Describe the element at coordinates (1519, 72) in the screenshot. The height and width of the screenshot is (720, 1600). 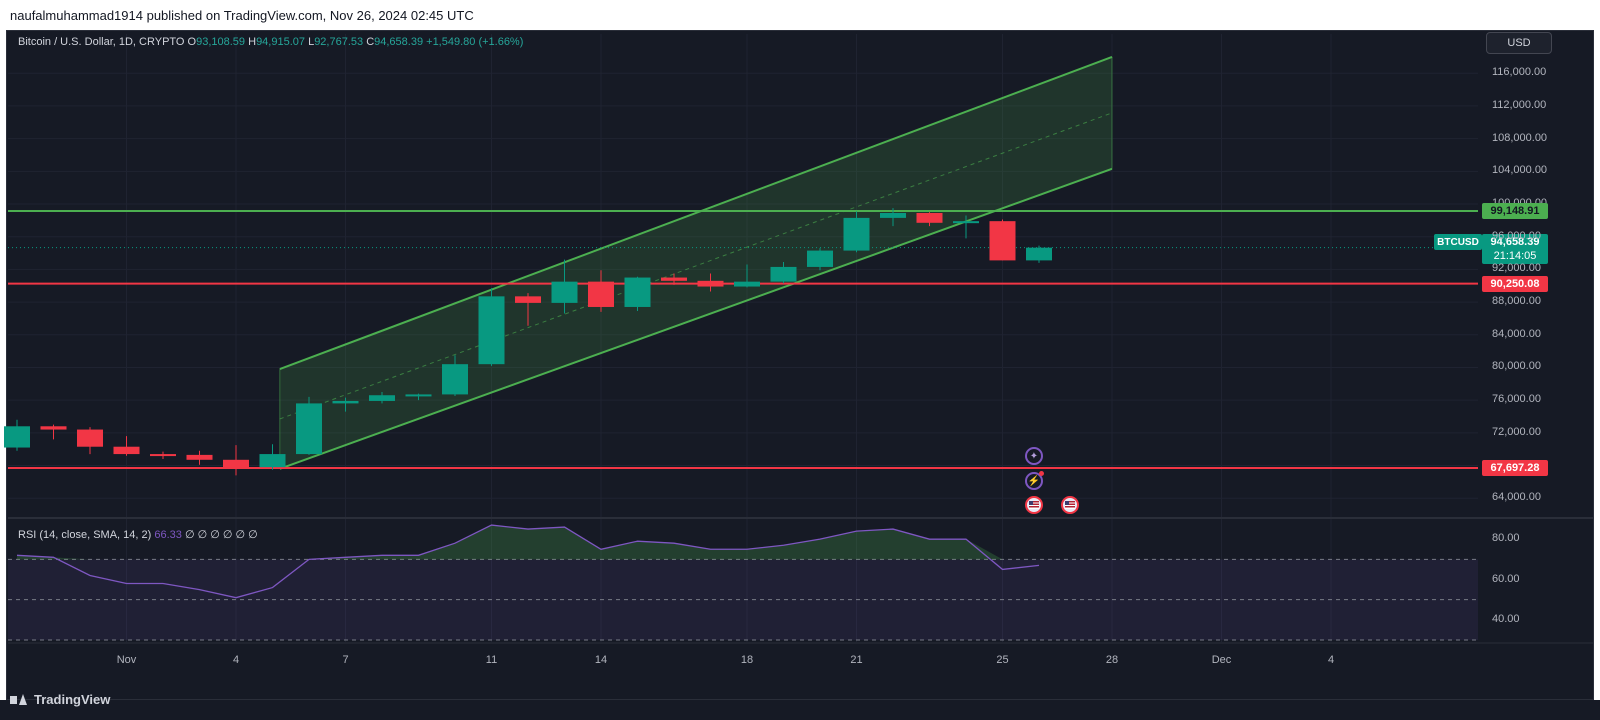
I see `price-axis-tick: 116,000.00` at that location.